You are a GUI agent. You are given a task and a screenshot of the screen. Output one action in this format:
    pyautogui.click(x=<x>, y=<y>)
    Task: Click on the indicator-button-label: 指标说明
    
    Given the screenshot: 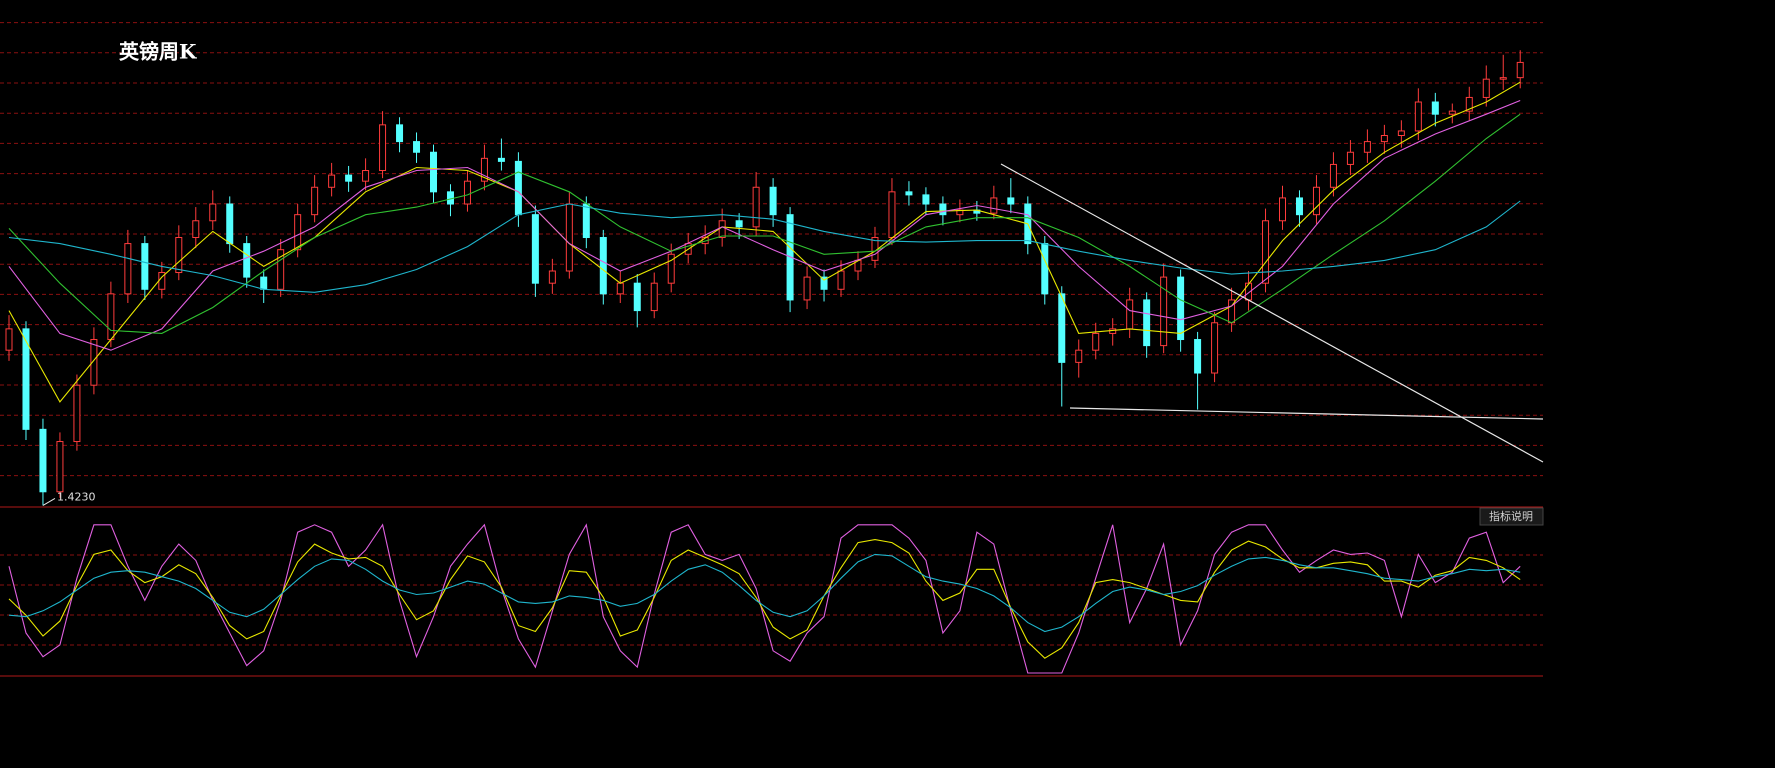 What is the action you would take?
    pyautogui.click(x=1511, y=516)
    